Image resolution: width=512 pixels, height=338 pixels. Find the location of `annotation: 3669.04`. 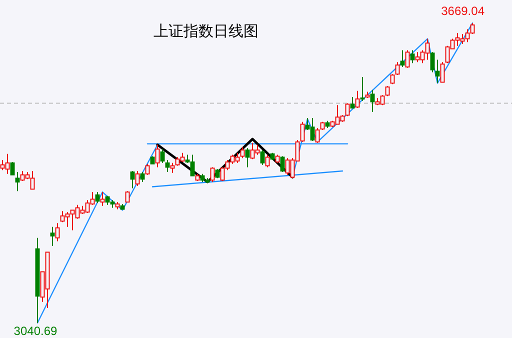

annotation: 3669.04 is located at coordinates (462, 11).